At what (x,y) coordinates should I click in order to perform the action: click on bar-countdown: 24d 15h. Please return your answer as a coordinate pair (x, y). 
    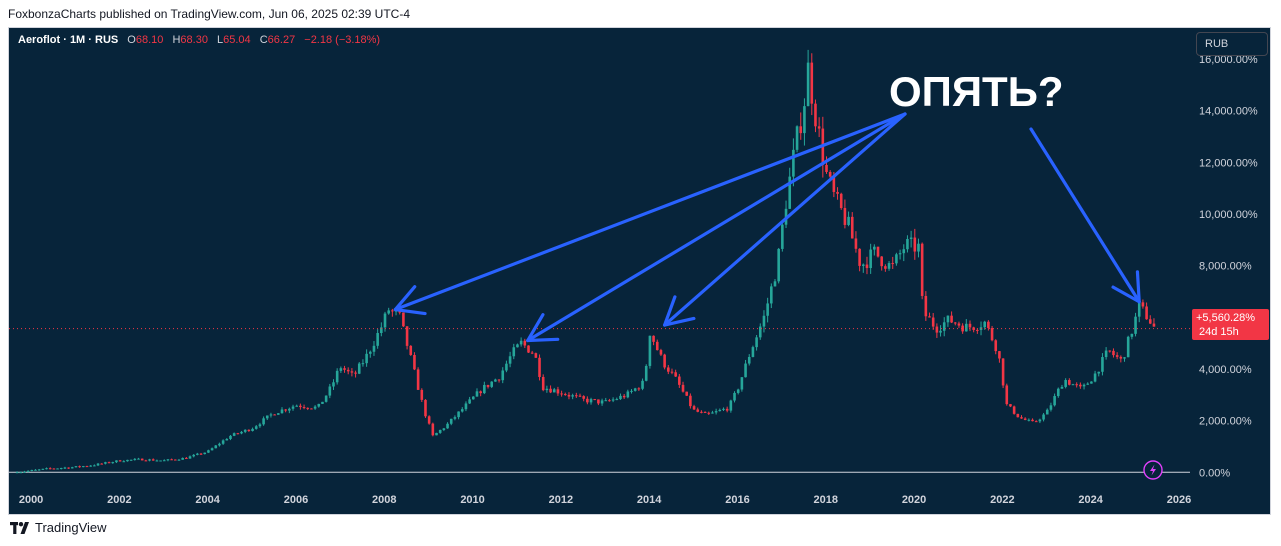
    Looking at the image, I should click on (1219, 332).